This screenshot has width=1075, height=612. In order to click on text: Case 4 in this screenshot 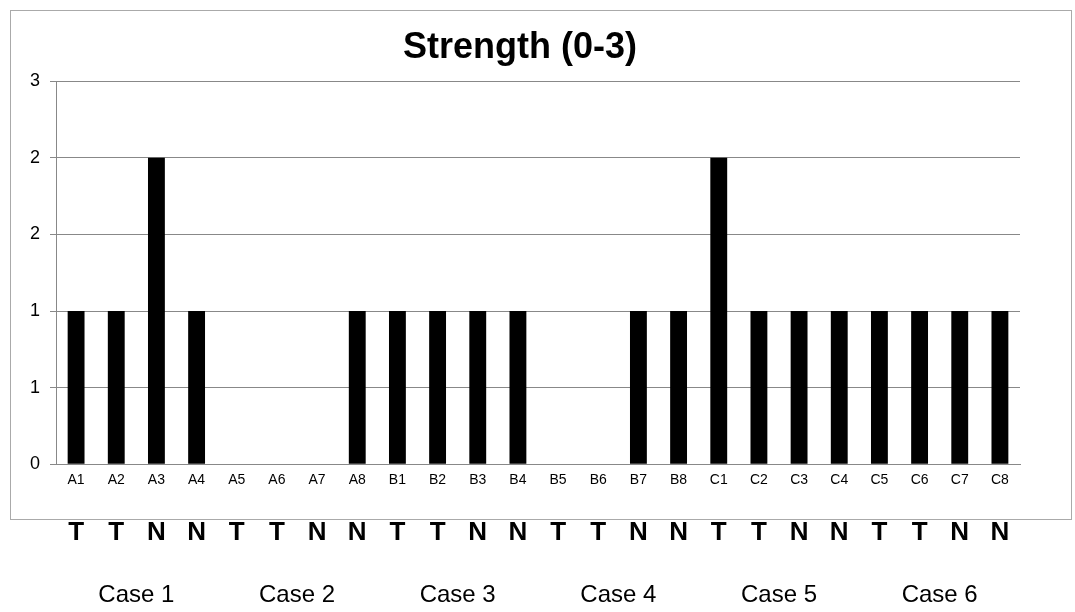, I will do `click(618, 593)`.